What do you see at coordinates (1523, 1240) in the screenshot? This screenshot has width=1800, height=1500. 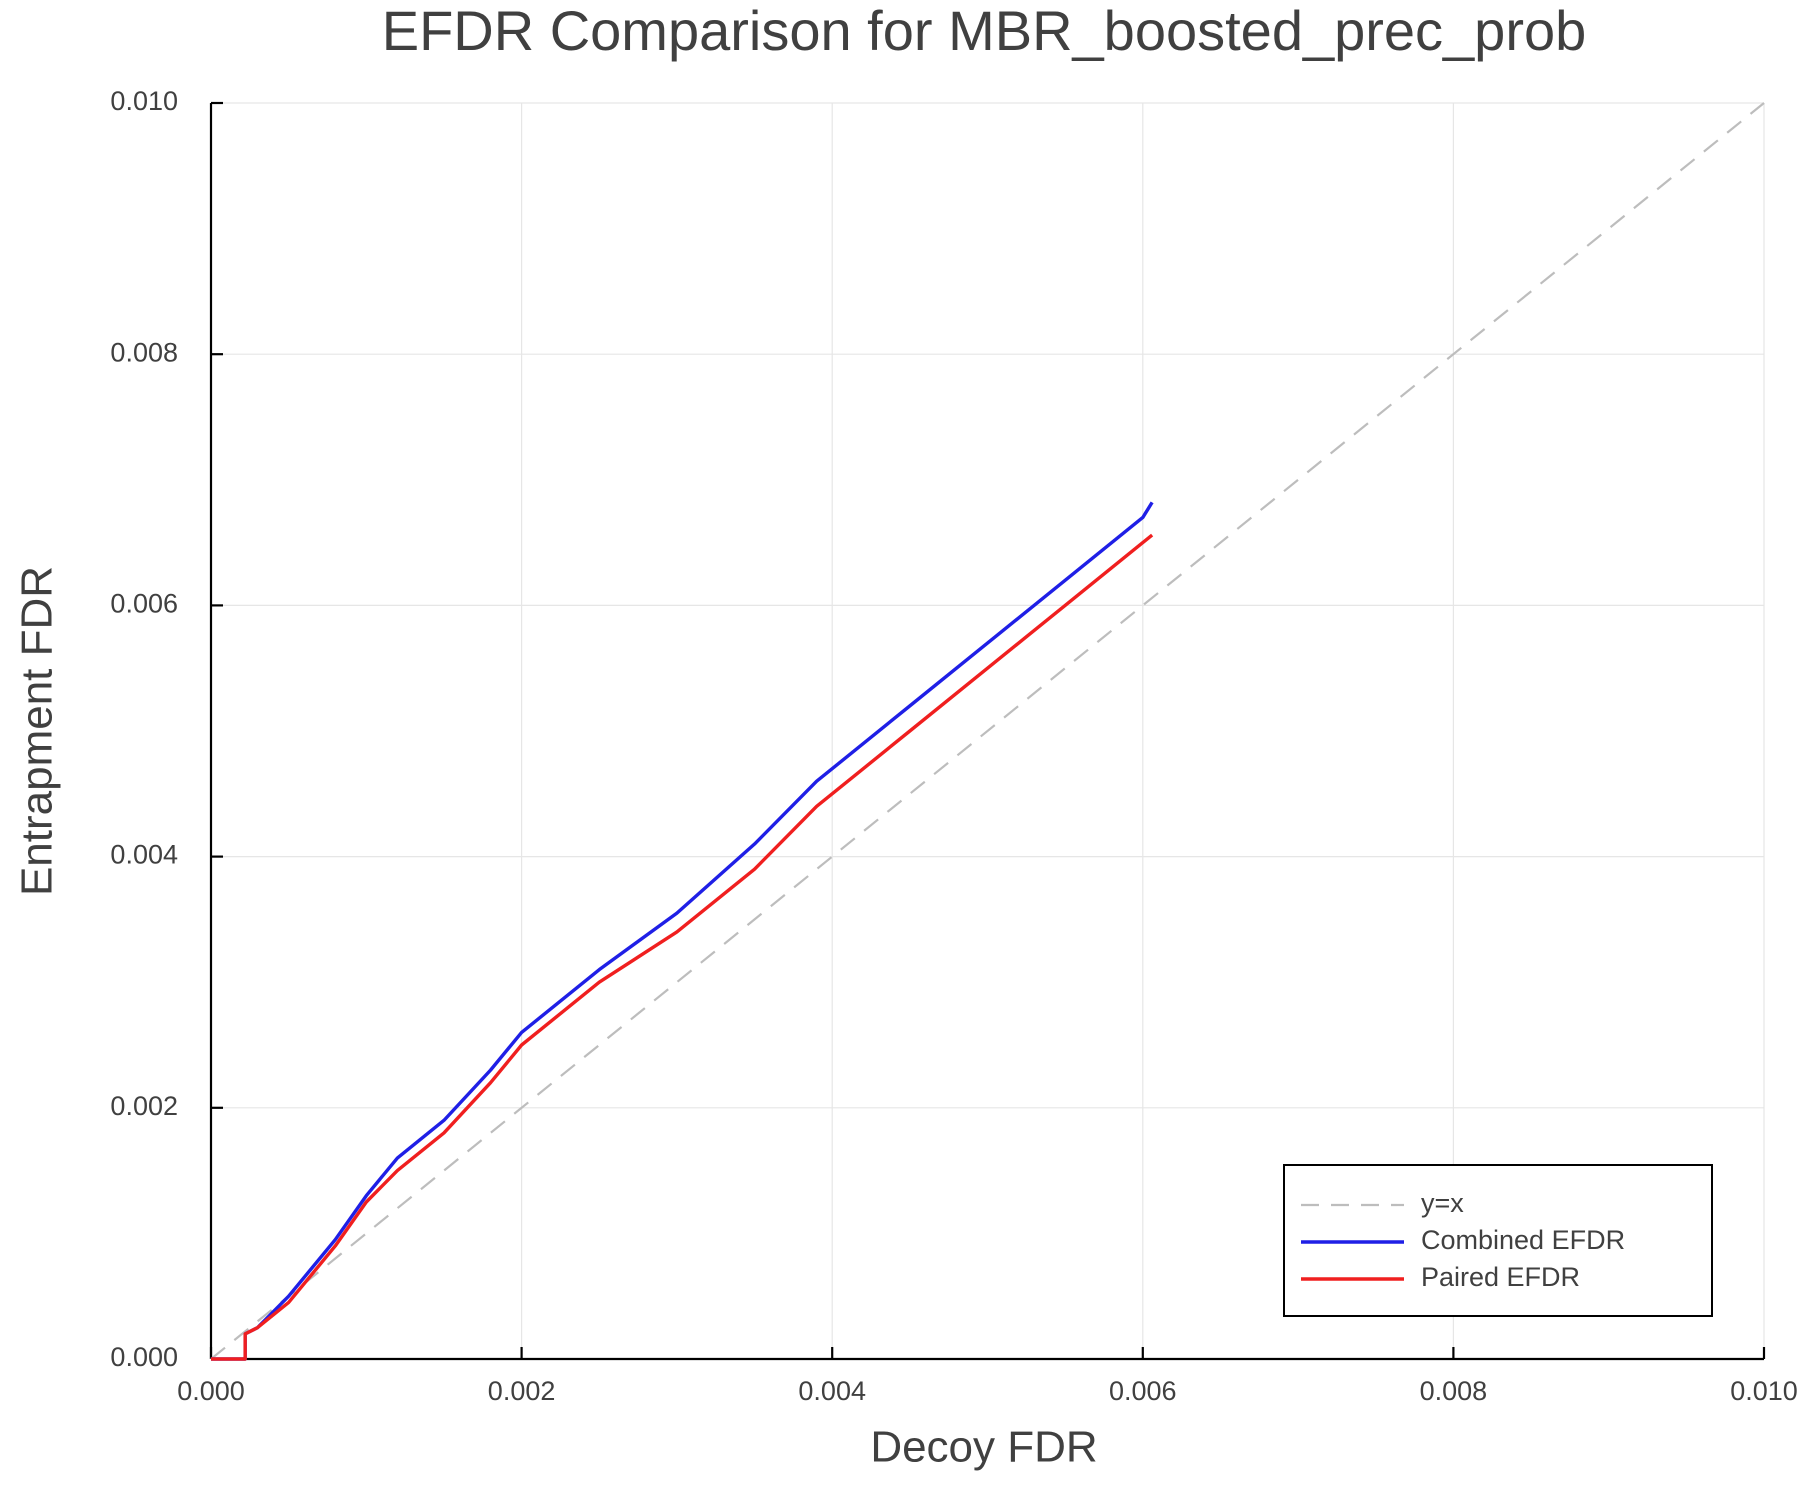 I see `legend-label: Combined EFDR` at bounding box center [1523, 1240].